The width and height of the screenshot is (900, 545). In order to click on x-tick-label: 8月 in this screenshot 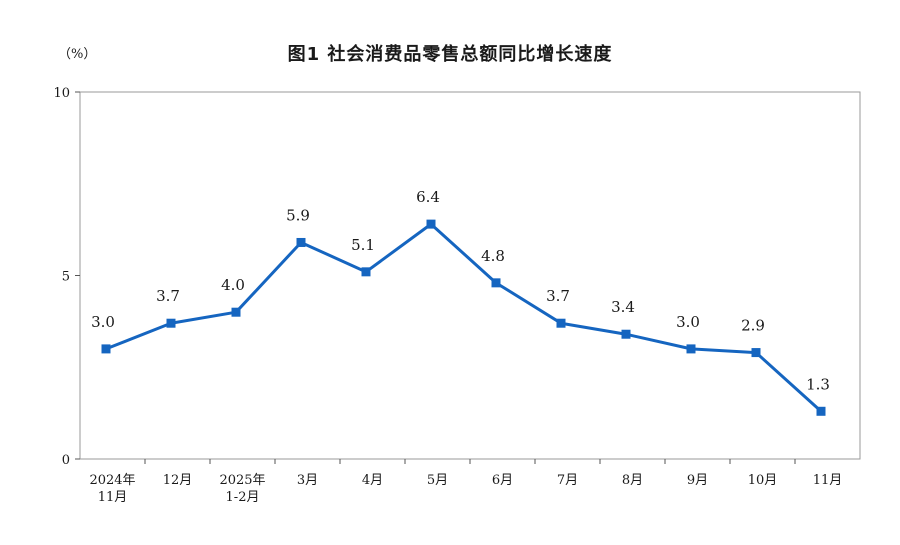, I will do `click(632, 480)`.